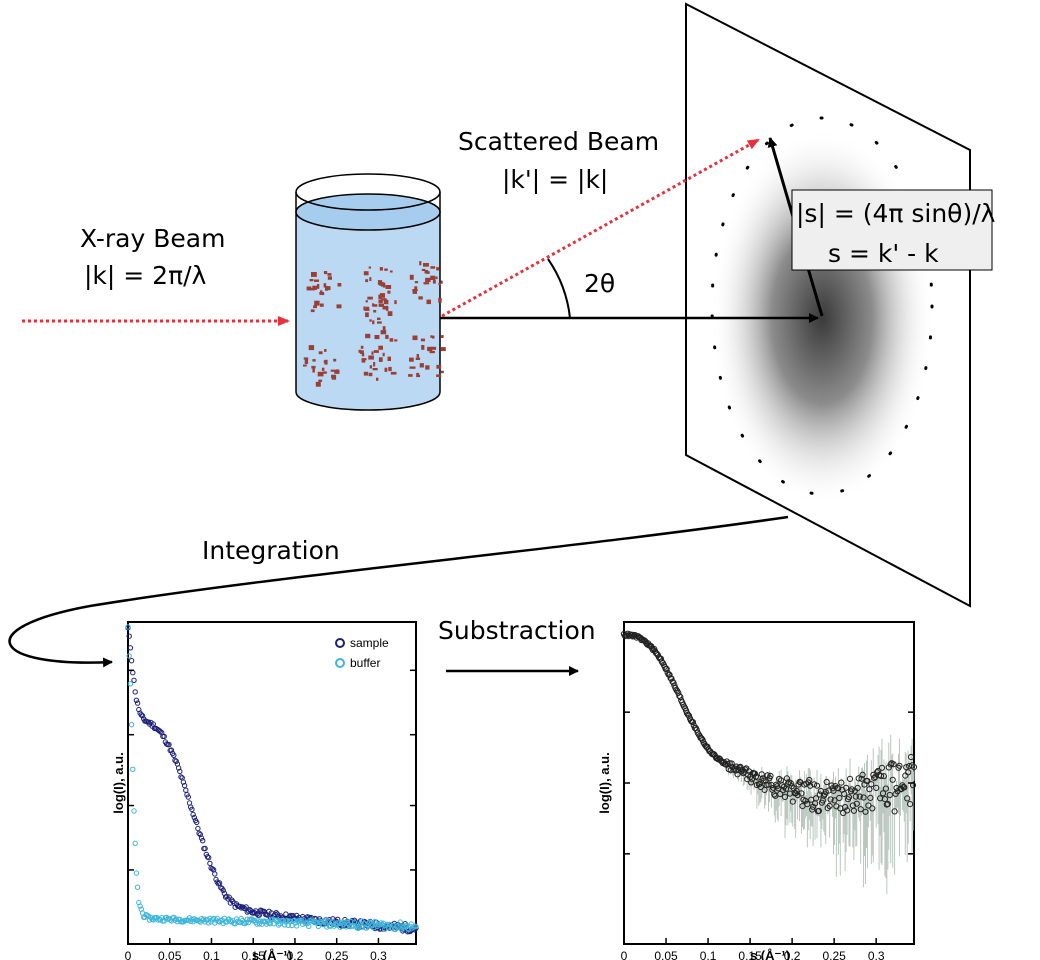 The image size is (1040, 960). I want to click on x-tick-label: 0, so click(128, 954).